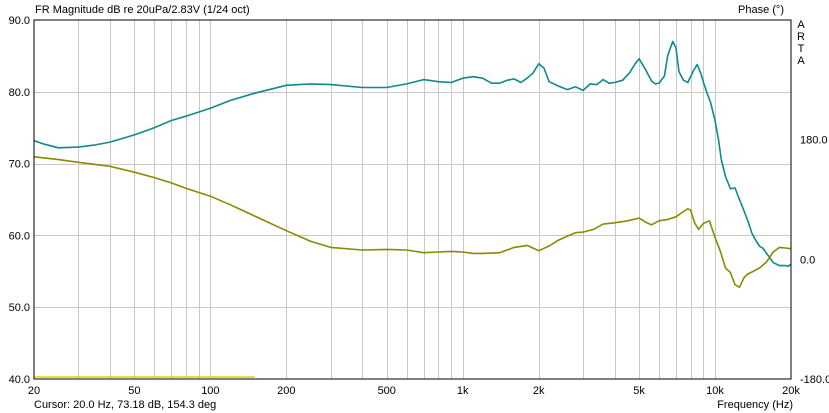 The image size is (829, 413). I want to click on x-tick-label: 20, so click(34, 391).